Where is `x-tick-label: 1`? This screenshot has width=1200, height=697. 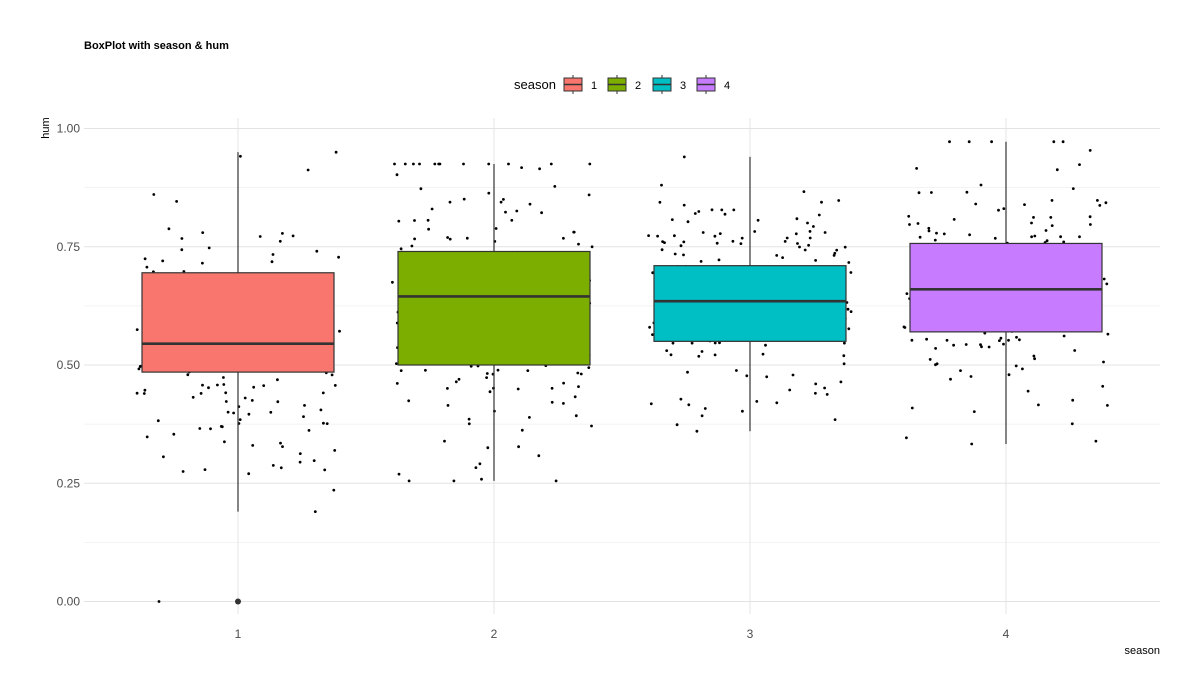 x-tick-label: 1 is located at coordinates (238, 634).